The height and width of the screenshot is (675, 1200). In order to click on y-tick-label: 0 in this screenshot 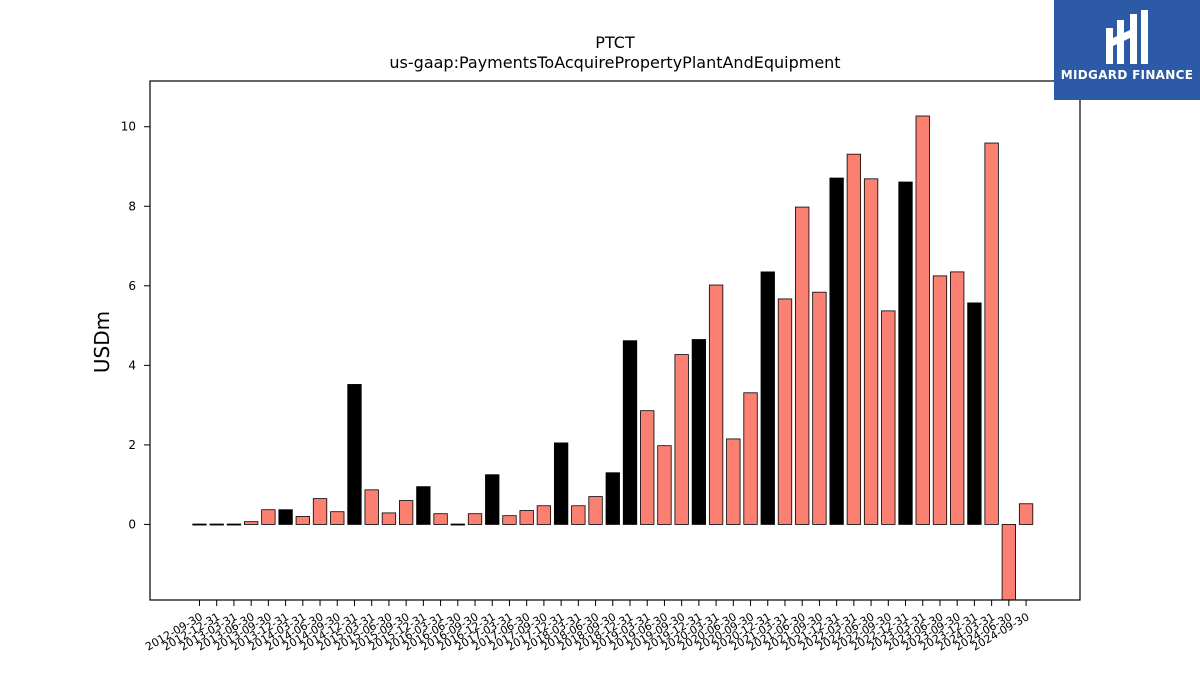, I will do `click(132, 524)`.